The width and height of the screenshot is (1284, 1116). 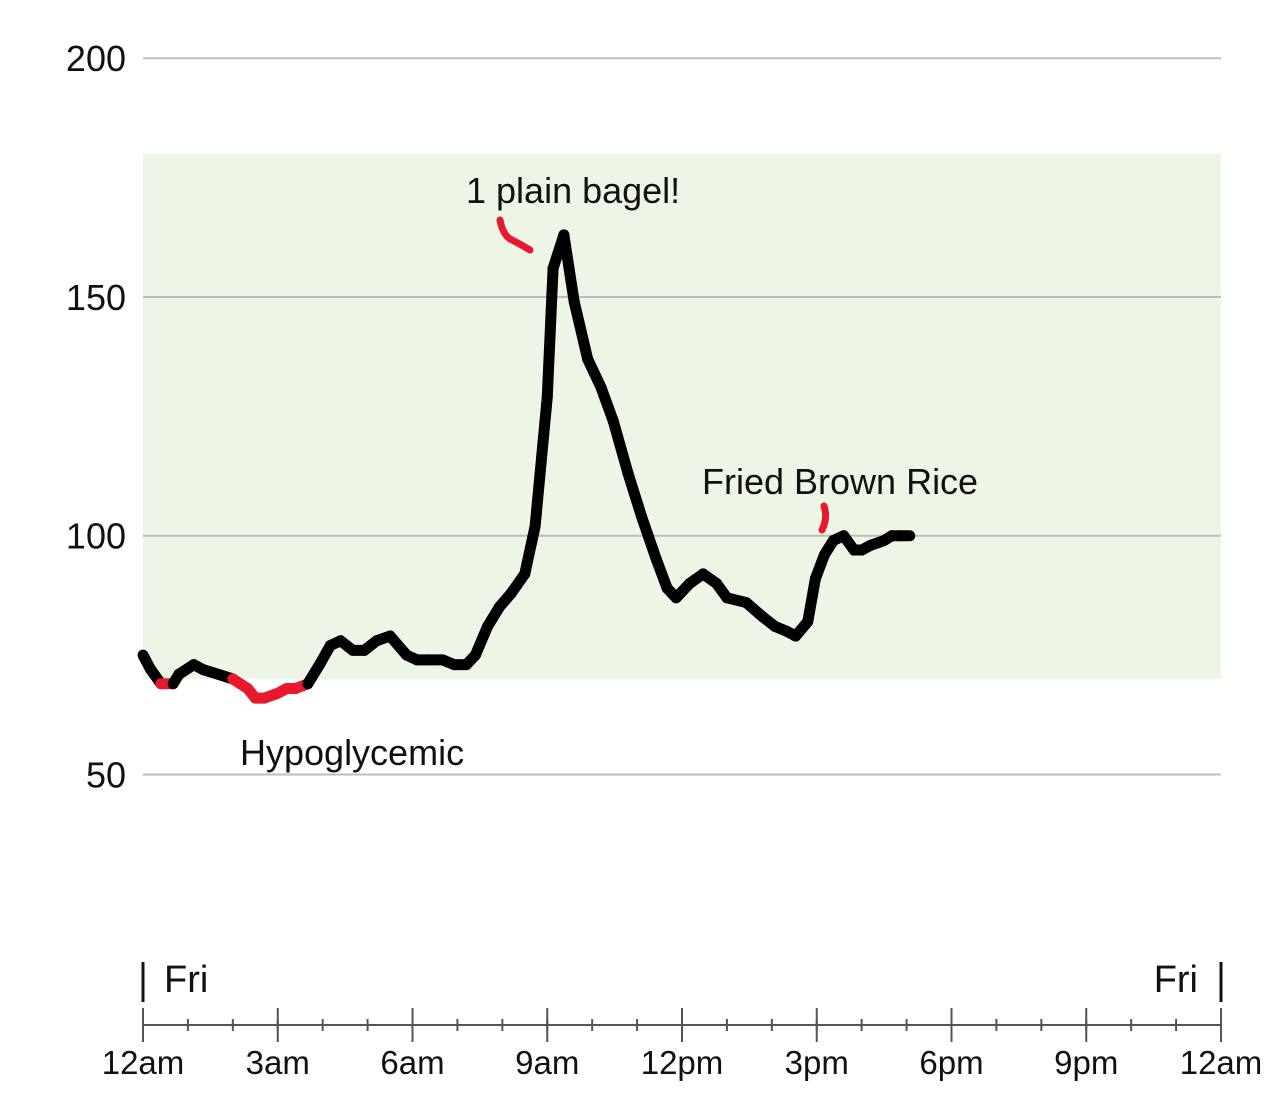 What do you see at coordinates (96, 536) in the screenshot?
I see `y-tick-label-100: 100` at bounding box center [96, 536].